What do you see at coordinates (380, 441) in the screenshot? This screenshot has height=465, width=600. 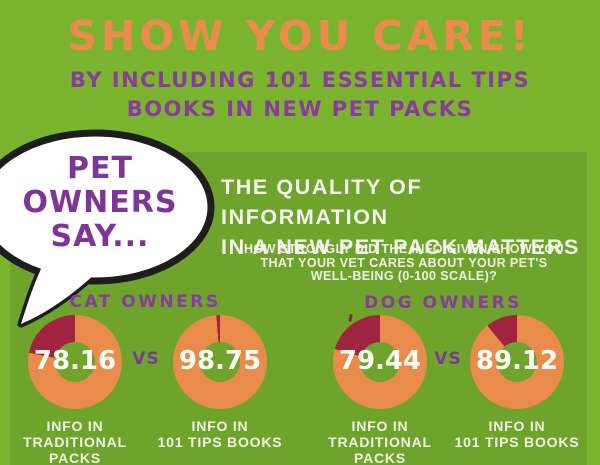 I see `dog-traditional-label: INFO IN TRADITIONAL PACKS` at bounding box center [380, 441].